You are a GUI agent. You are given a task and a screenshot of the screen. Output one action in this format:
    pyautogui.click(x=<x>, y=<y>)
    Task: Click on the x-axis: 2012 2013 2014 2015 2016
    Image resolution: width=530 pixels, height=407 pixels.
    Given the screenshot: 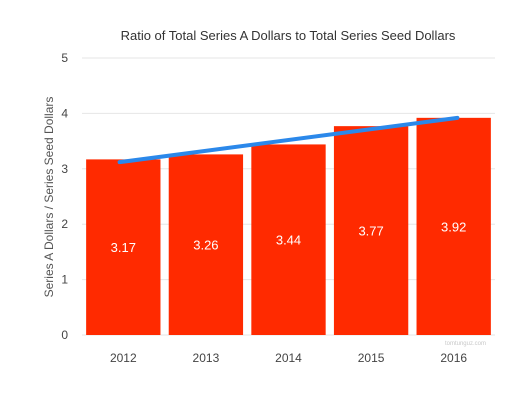 What is the action you would take?
    pyautogui.click(x=288, y=358)
    